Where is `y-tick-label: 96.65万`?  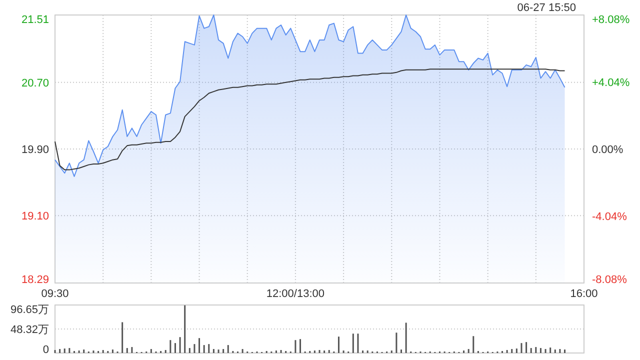 y-tick-label: 96.65万 is located at coordinates (29, 310).